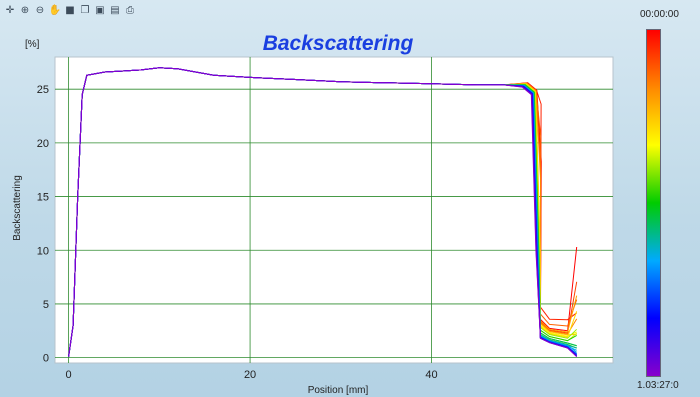  What do you see at coordinates (659, 14) in the screenshot?
I see `colorbar-start-time: 00:00:00` at bounding box center [659, 14].